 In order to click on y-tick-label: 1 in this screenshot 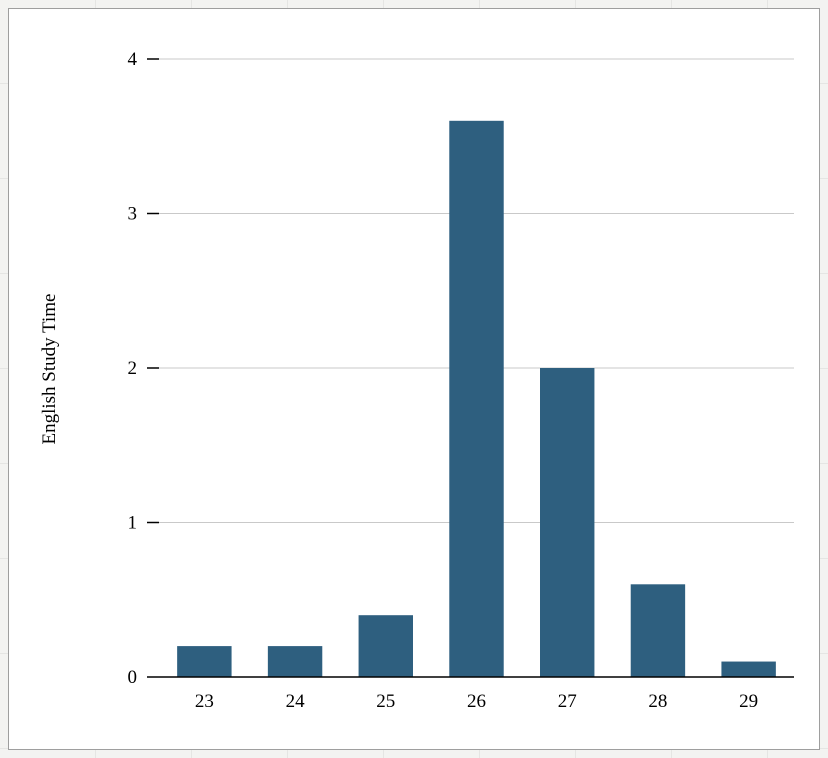, I will do `click(133, 523)`.